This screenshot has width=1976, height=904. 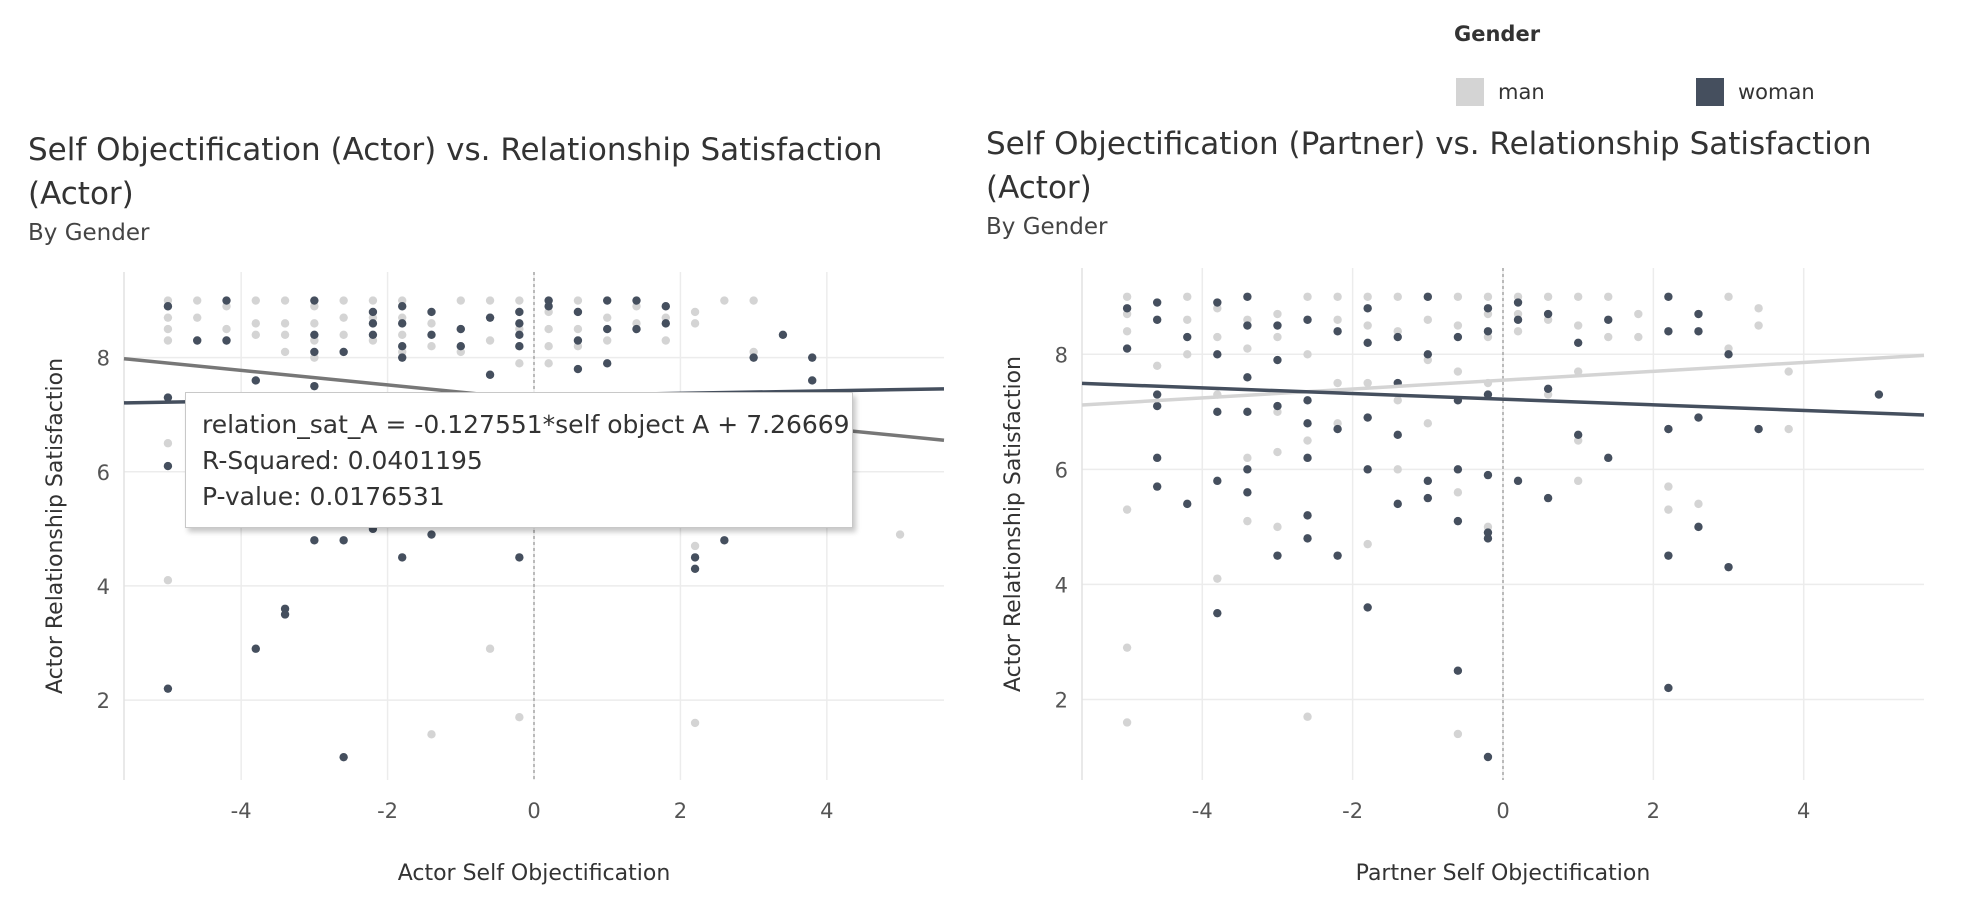 I want to click on chart1-xtick-label: -4, so click(x=241, y=811).